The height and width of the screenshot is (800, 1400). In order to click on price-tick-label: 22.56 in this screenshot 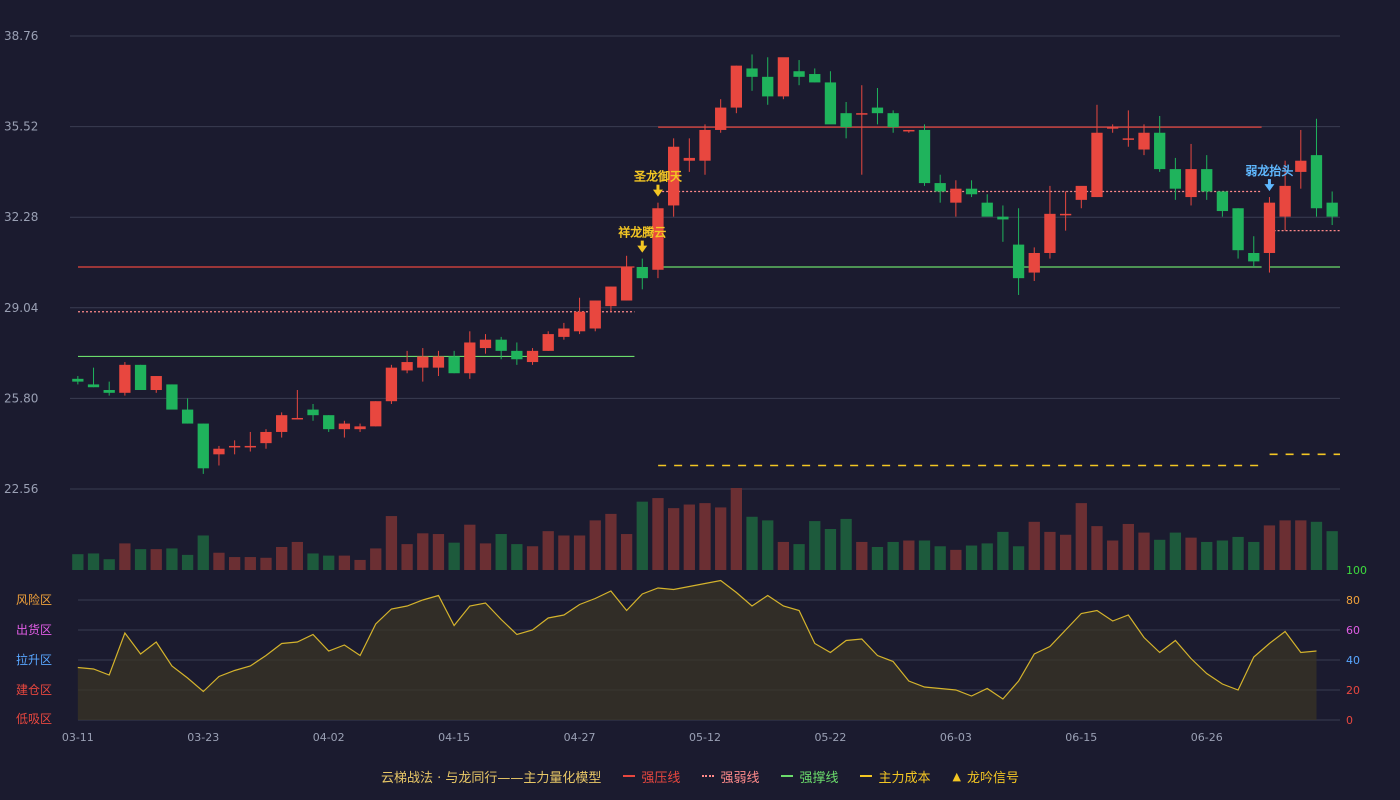, I will do `click(21, 489)`.